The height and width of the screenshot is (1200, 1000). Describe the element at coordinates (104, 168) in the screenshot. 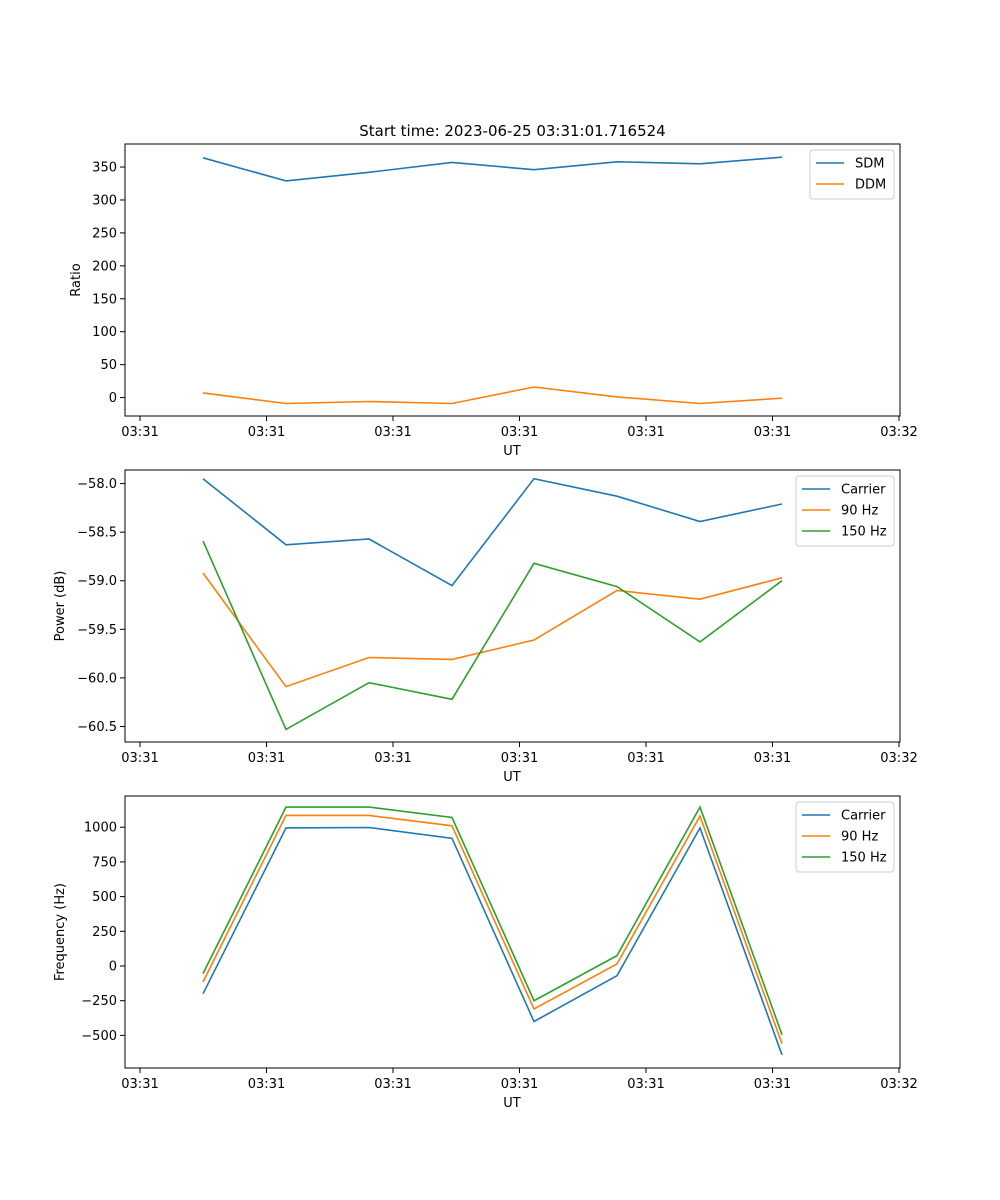

I see `y-tick-label: 350` at that location.